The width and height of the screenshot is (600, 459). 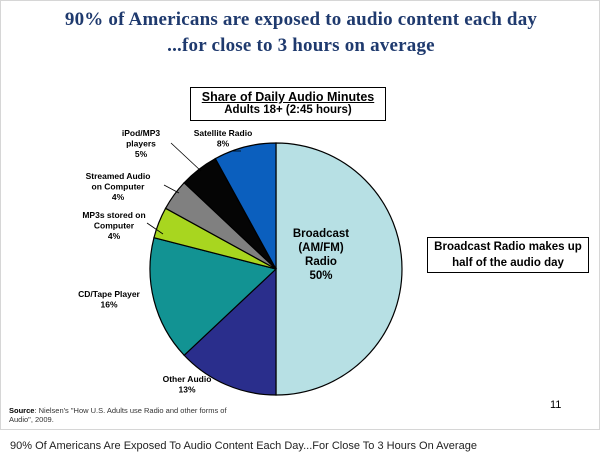 What do you see at coordinates (321, 262) in the screenshot?
I see `slice-name-label: Radio` at bounding box center [321, 262].